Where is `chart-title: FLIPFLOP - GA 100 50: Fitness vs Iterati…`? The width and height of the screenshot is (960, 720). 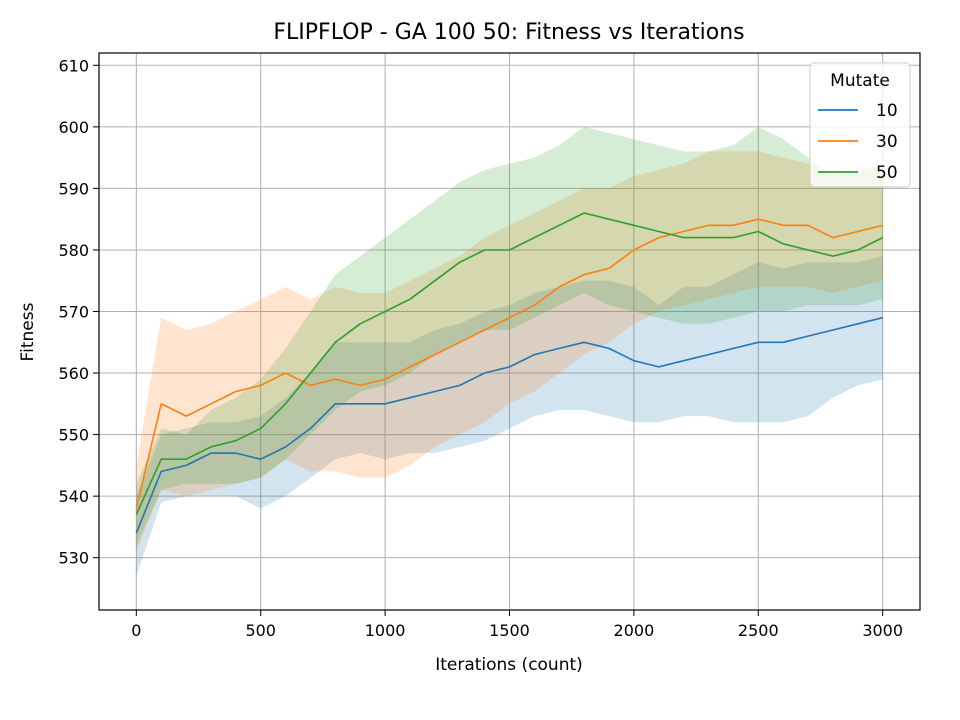 chart-title: FLIPFLOP - GA 100 50: Fitness vs Iterati… is located at coordinates (508, 32).